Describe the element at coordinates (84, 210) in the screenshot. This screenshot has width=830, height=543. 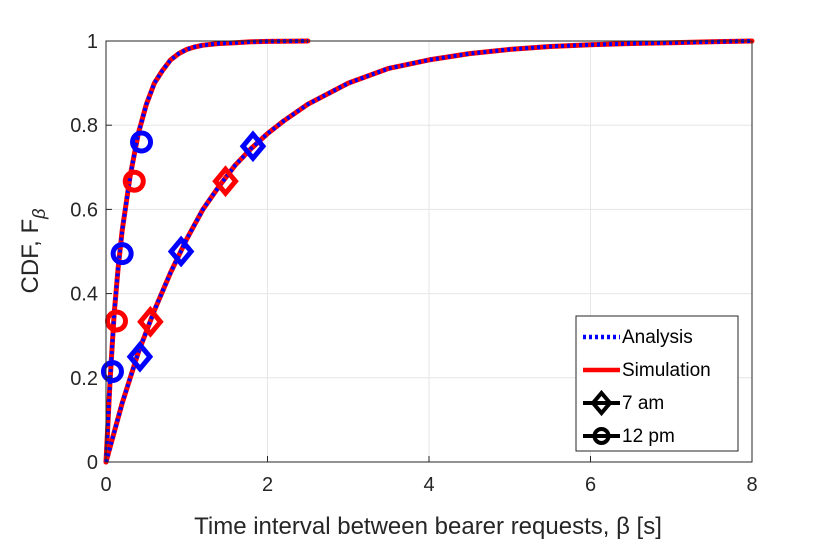
I see `y-tick-label: 0.6` at that location.